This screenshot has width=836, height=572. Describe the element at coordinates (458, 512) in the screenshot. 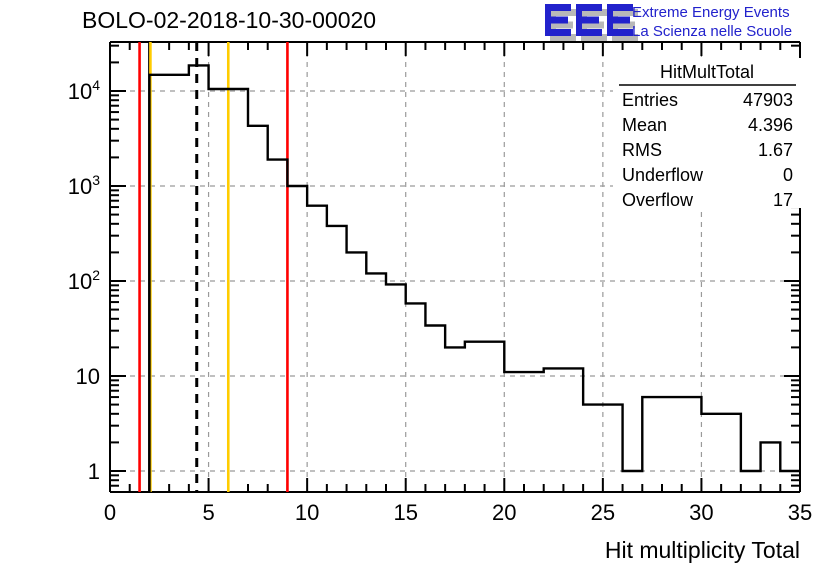

I see `x-tick-labels: 0 5 10 15 20 25 30 35` at that location.